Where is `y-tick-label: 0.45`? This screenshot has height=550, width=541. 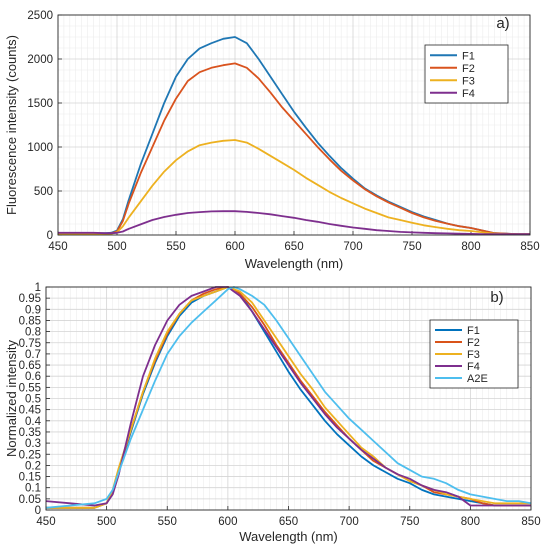
y-tick-label: 0.45 is located at coordinates (30, 411).